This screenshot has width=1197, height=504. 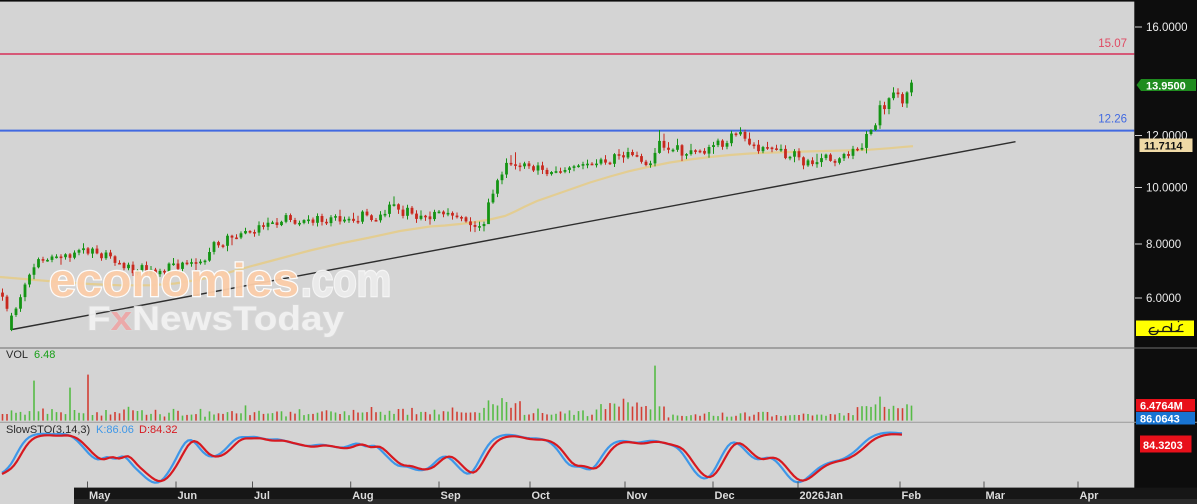 What do you see at coordinates (1160, 419) in the screenshot?
I see `svg-text: 86.0643` at bounding box center [1160, 419].